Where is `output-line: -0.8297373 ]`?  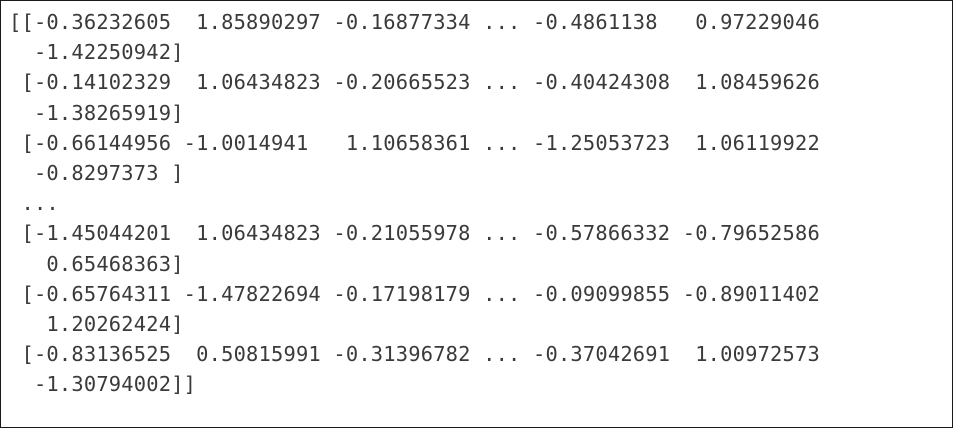
output-line: -0.8297373 ] is located at coordinates (96, 172).